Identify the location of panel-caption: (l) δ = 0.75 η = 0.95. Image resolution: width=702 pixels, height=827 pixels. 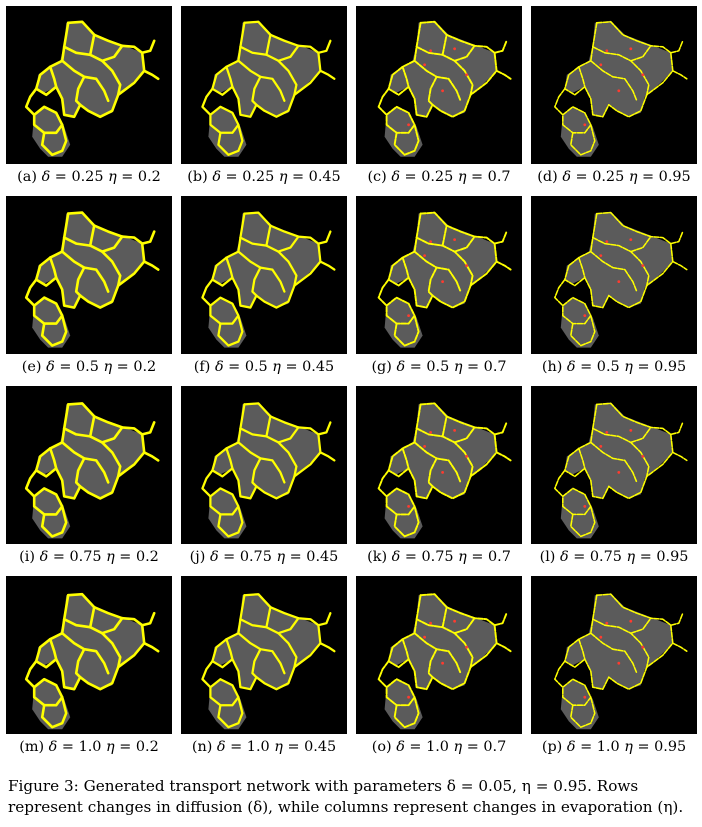
(614, 557).